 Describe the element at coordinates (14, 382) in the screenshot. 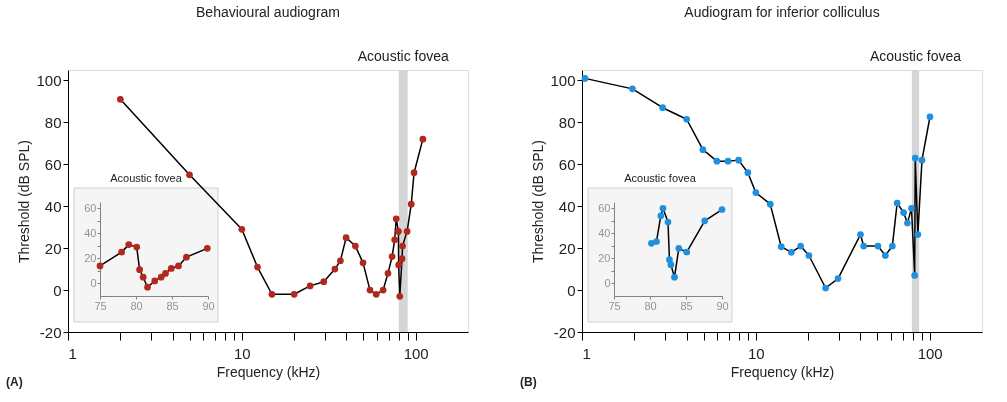

I see `text: (A)` at that location.